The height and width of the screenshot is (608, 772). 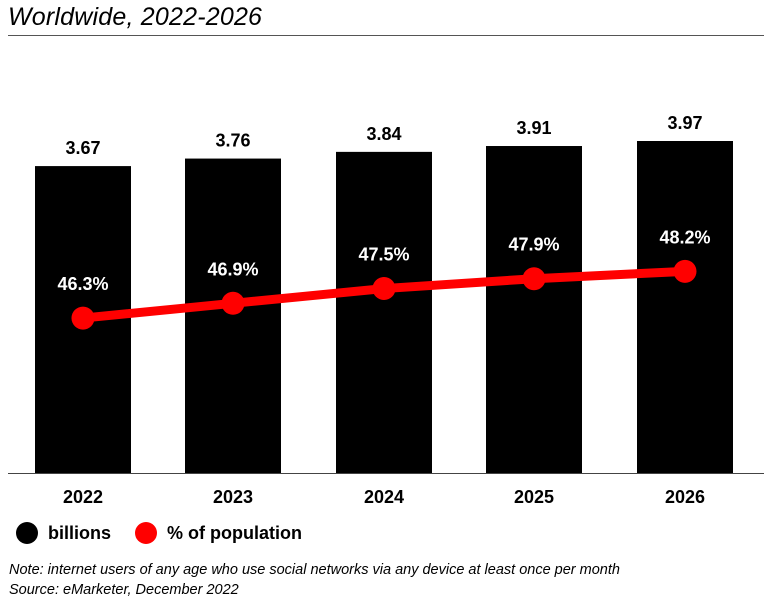 I want to click on population-point-2026, so click(x=685, y=271).